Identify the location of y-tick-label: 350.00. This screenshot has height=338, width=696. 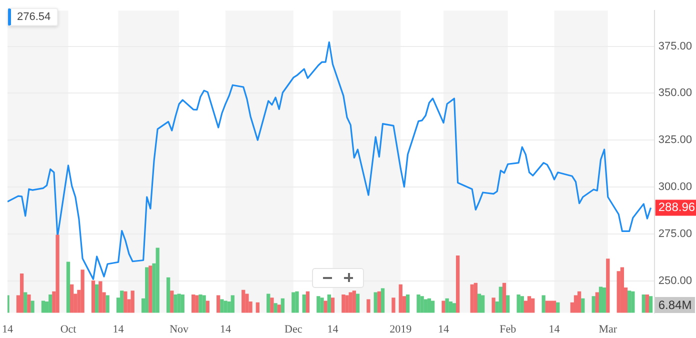
(675, 93).